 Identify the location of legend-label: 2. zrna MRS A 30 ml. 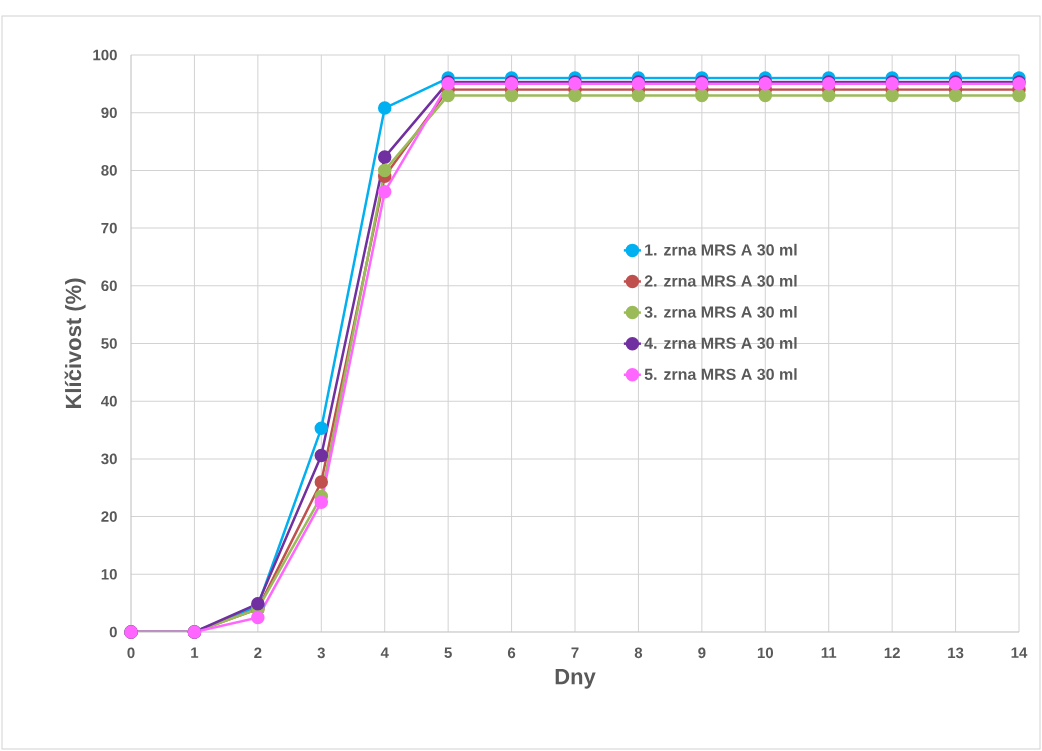
(720, 280).